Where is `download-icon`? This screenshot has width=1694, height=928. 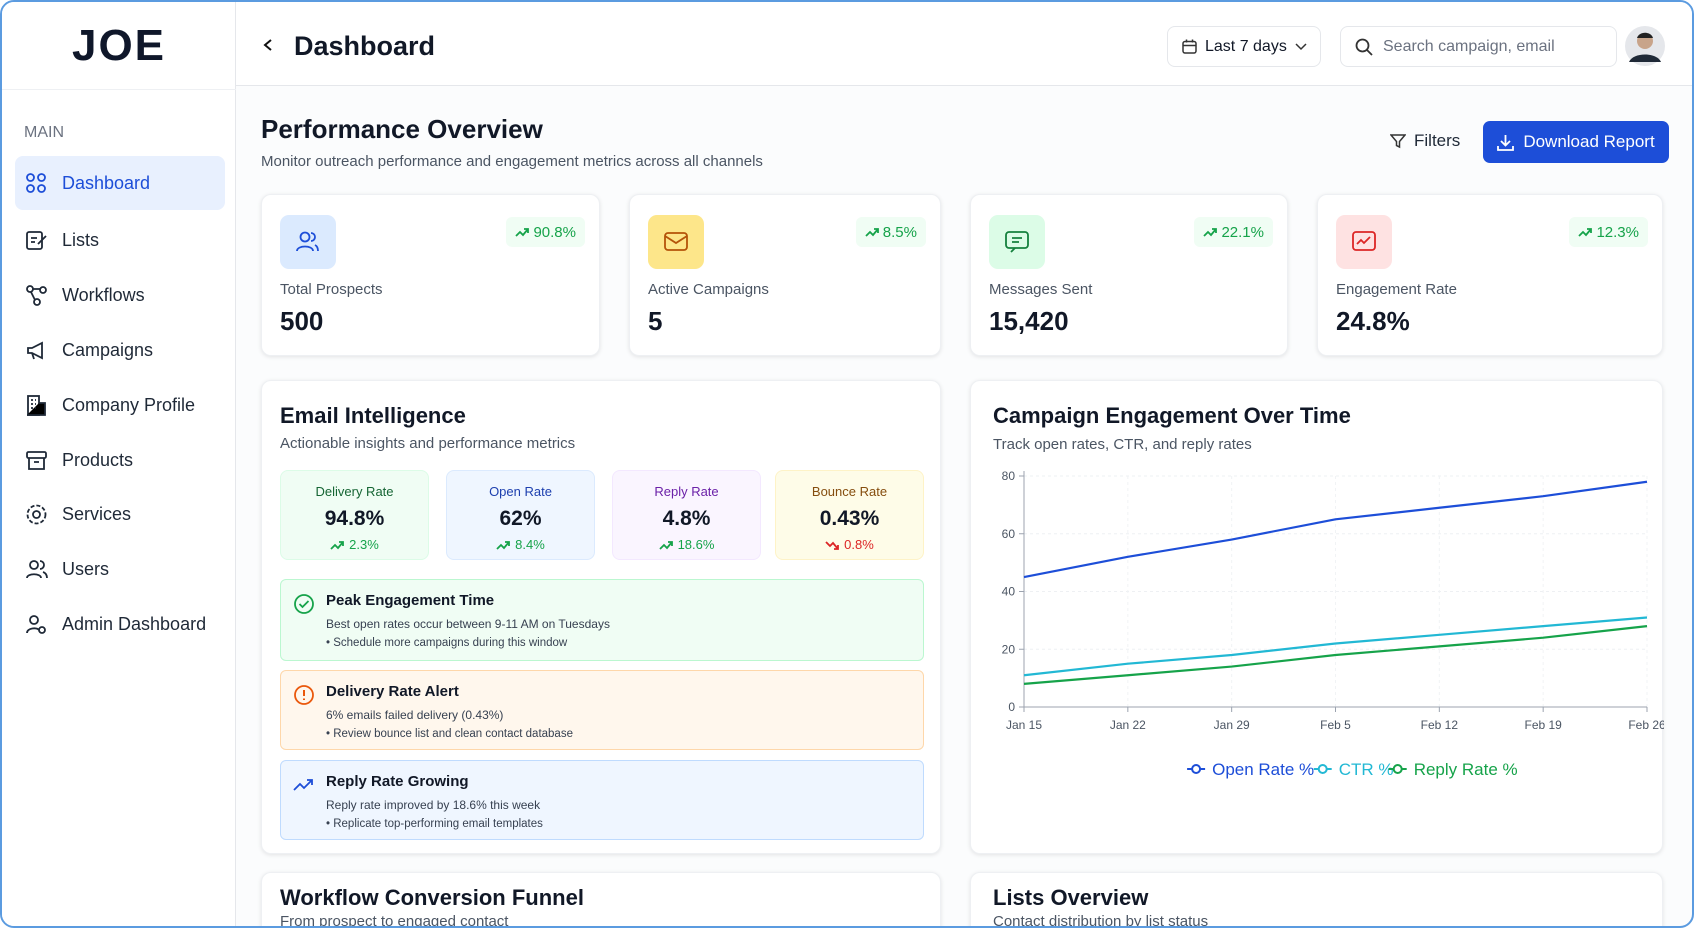
download-icon is located at coordinates (1506, 142).